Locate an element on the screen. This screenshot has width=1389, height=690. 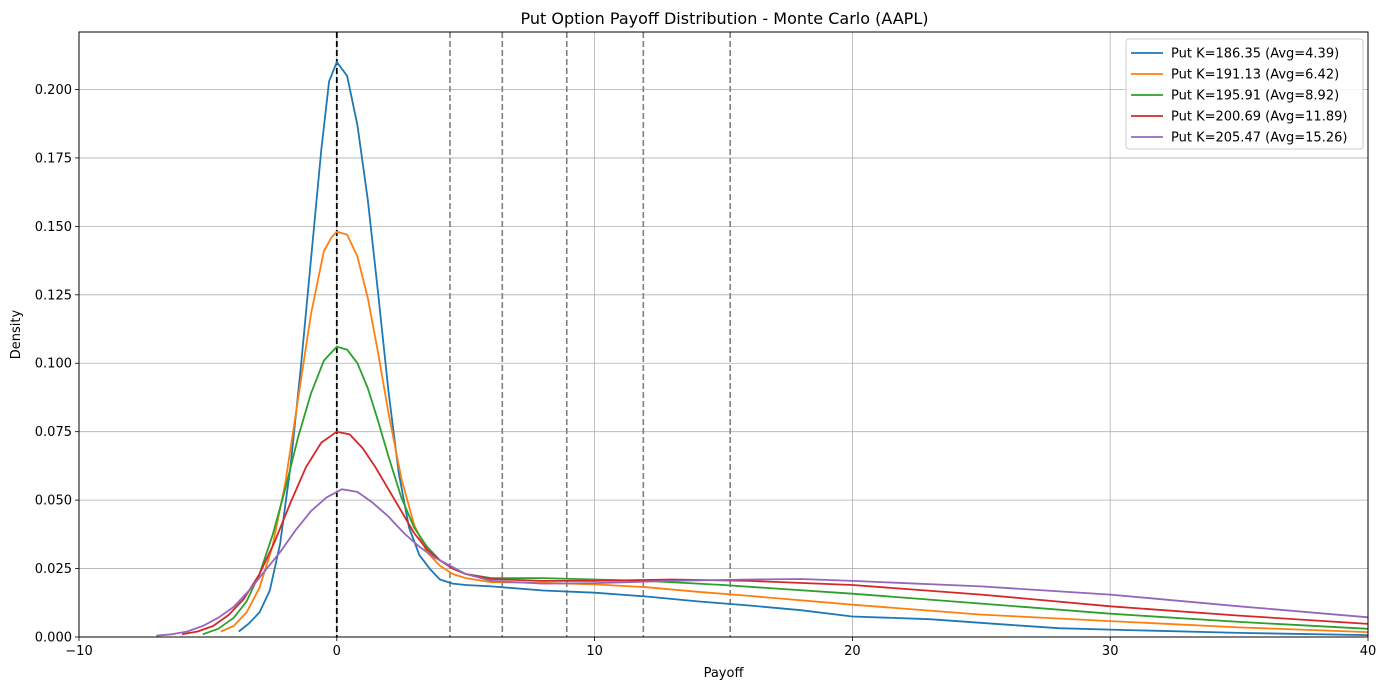
y-tick-label: 0.050 is located at coordinates (53, 501).